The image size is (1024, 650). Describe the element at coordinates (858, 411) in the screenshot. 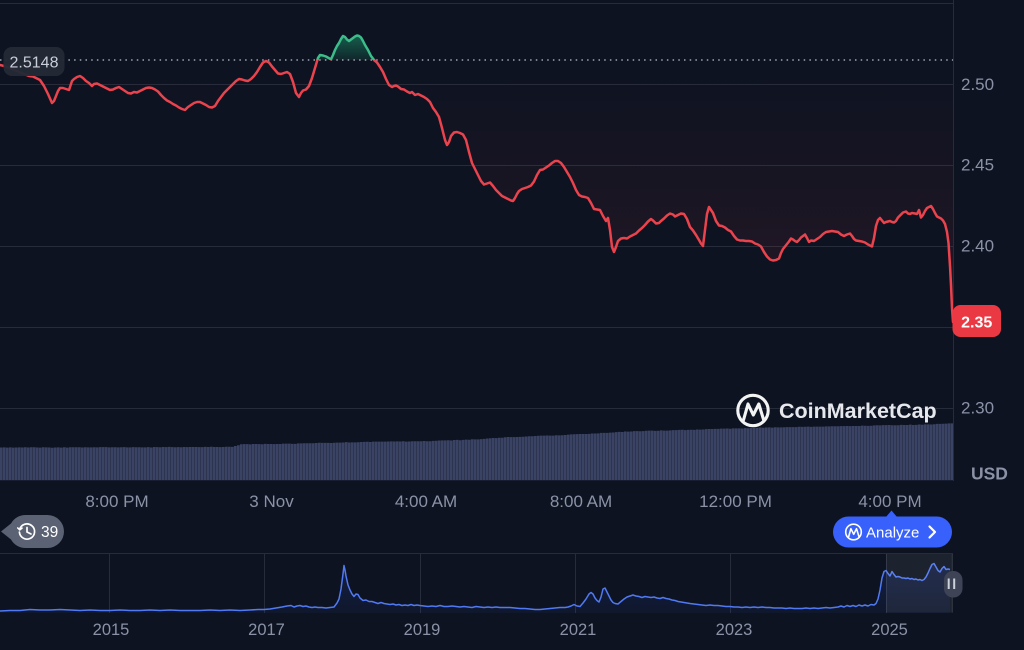

I see `svg-text: CoinMarketCap` at that location.